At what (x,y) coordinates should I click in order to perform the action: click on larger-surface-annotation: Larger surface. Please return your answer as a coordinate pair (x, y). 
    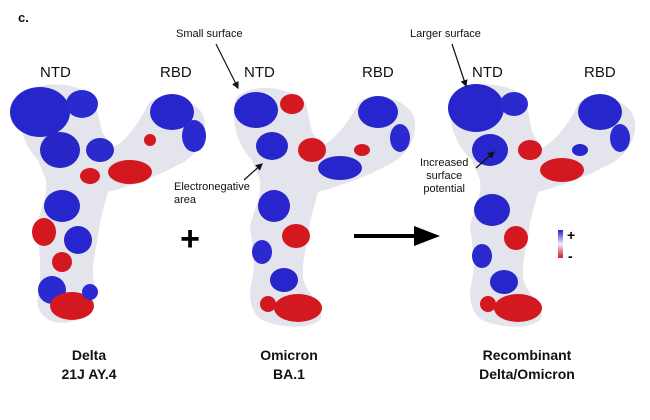
    Looking at the image, I should click on (445, 34).